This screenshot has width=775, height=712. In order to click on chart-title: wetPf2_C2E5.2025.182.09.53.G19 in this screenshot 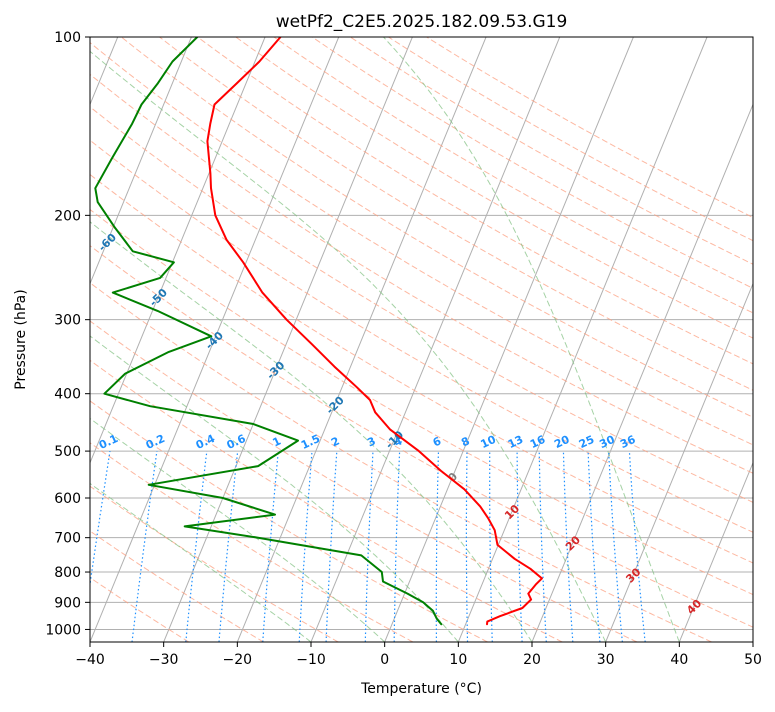, I will do `click(422, 22)`.